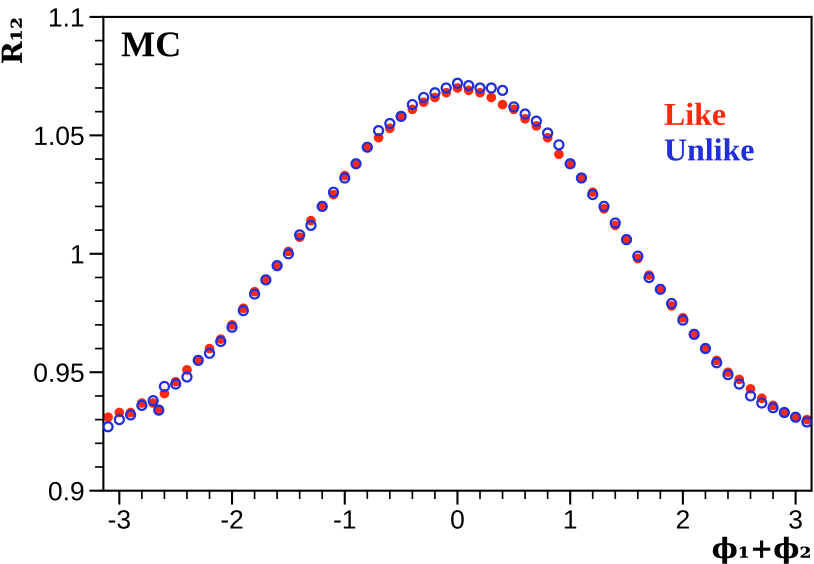 The width and height of the screenshot is (814, 564). Describe the element at coordinates (345, 519) in the screenshot. I see `x-tick-label: -1` at that location.